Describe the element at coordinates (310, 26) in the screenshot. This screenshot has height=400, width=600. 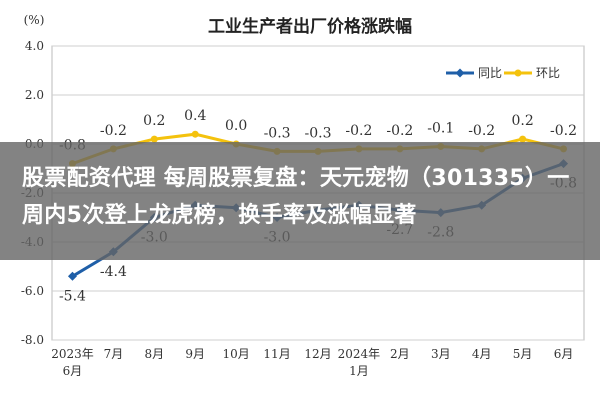
I see `chart-title: 工业生产者出厂价格涨跌幅` at that location.